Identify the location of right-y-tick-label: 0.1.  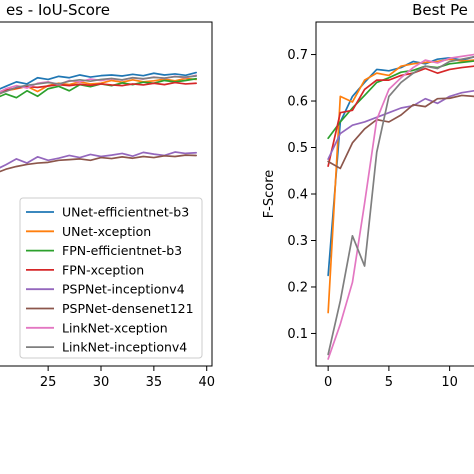
(297, 334).